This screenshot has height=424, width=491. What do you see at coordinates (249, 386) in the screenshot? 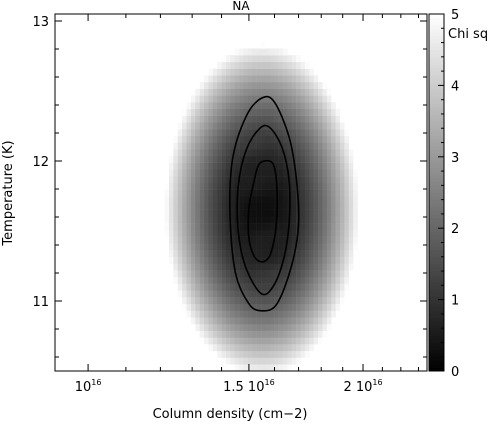
I see `x-tick-label: 1.5 1016` at bounding box center [249, 386].